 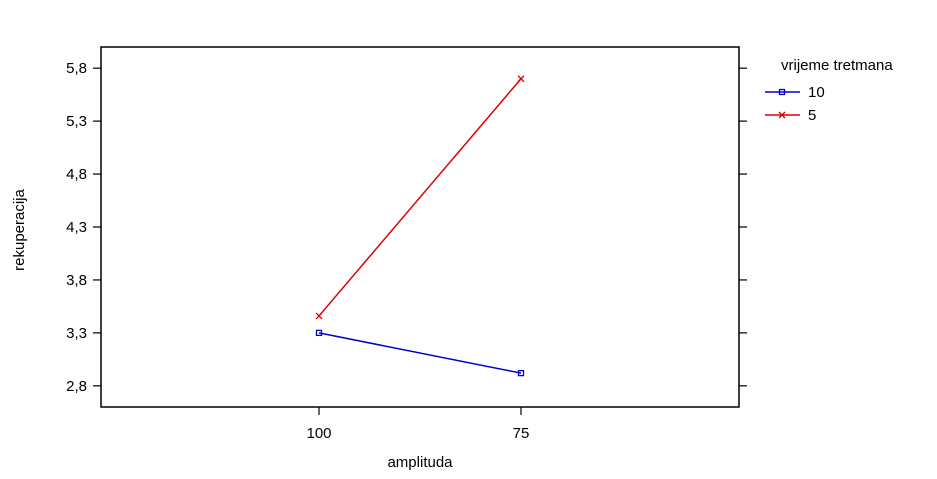 What do you see at coordinates (318, 433) in the screenshot?
I see `x-tick-label: 100` at bounding box center [318, 433].